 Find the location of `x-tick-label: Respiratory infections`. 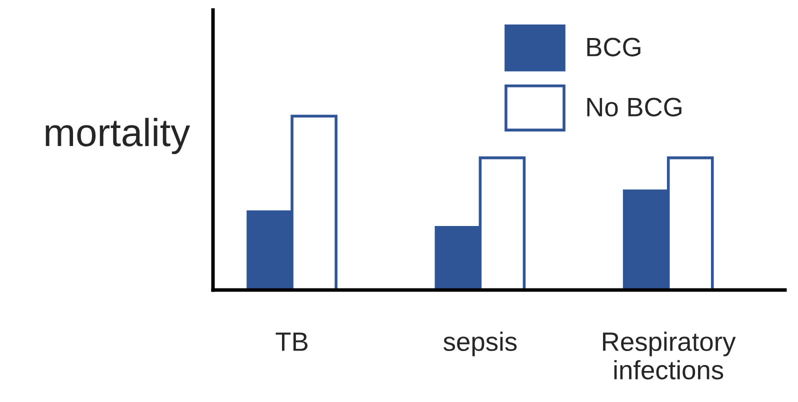

x-tick-label: Respiratory infections is located at coordinates (669, 356).